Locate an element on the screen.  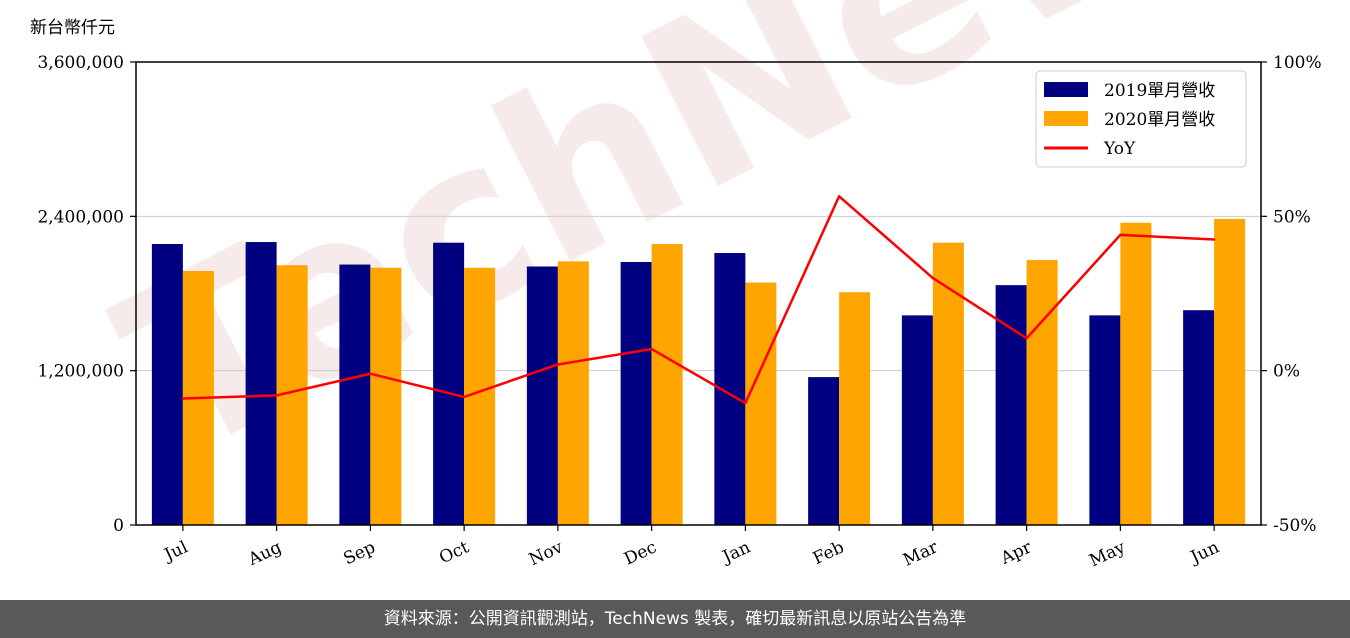
legend: 2019單月營收 2020單月營收 YoY is located at coordinates (1141, 119).